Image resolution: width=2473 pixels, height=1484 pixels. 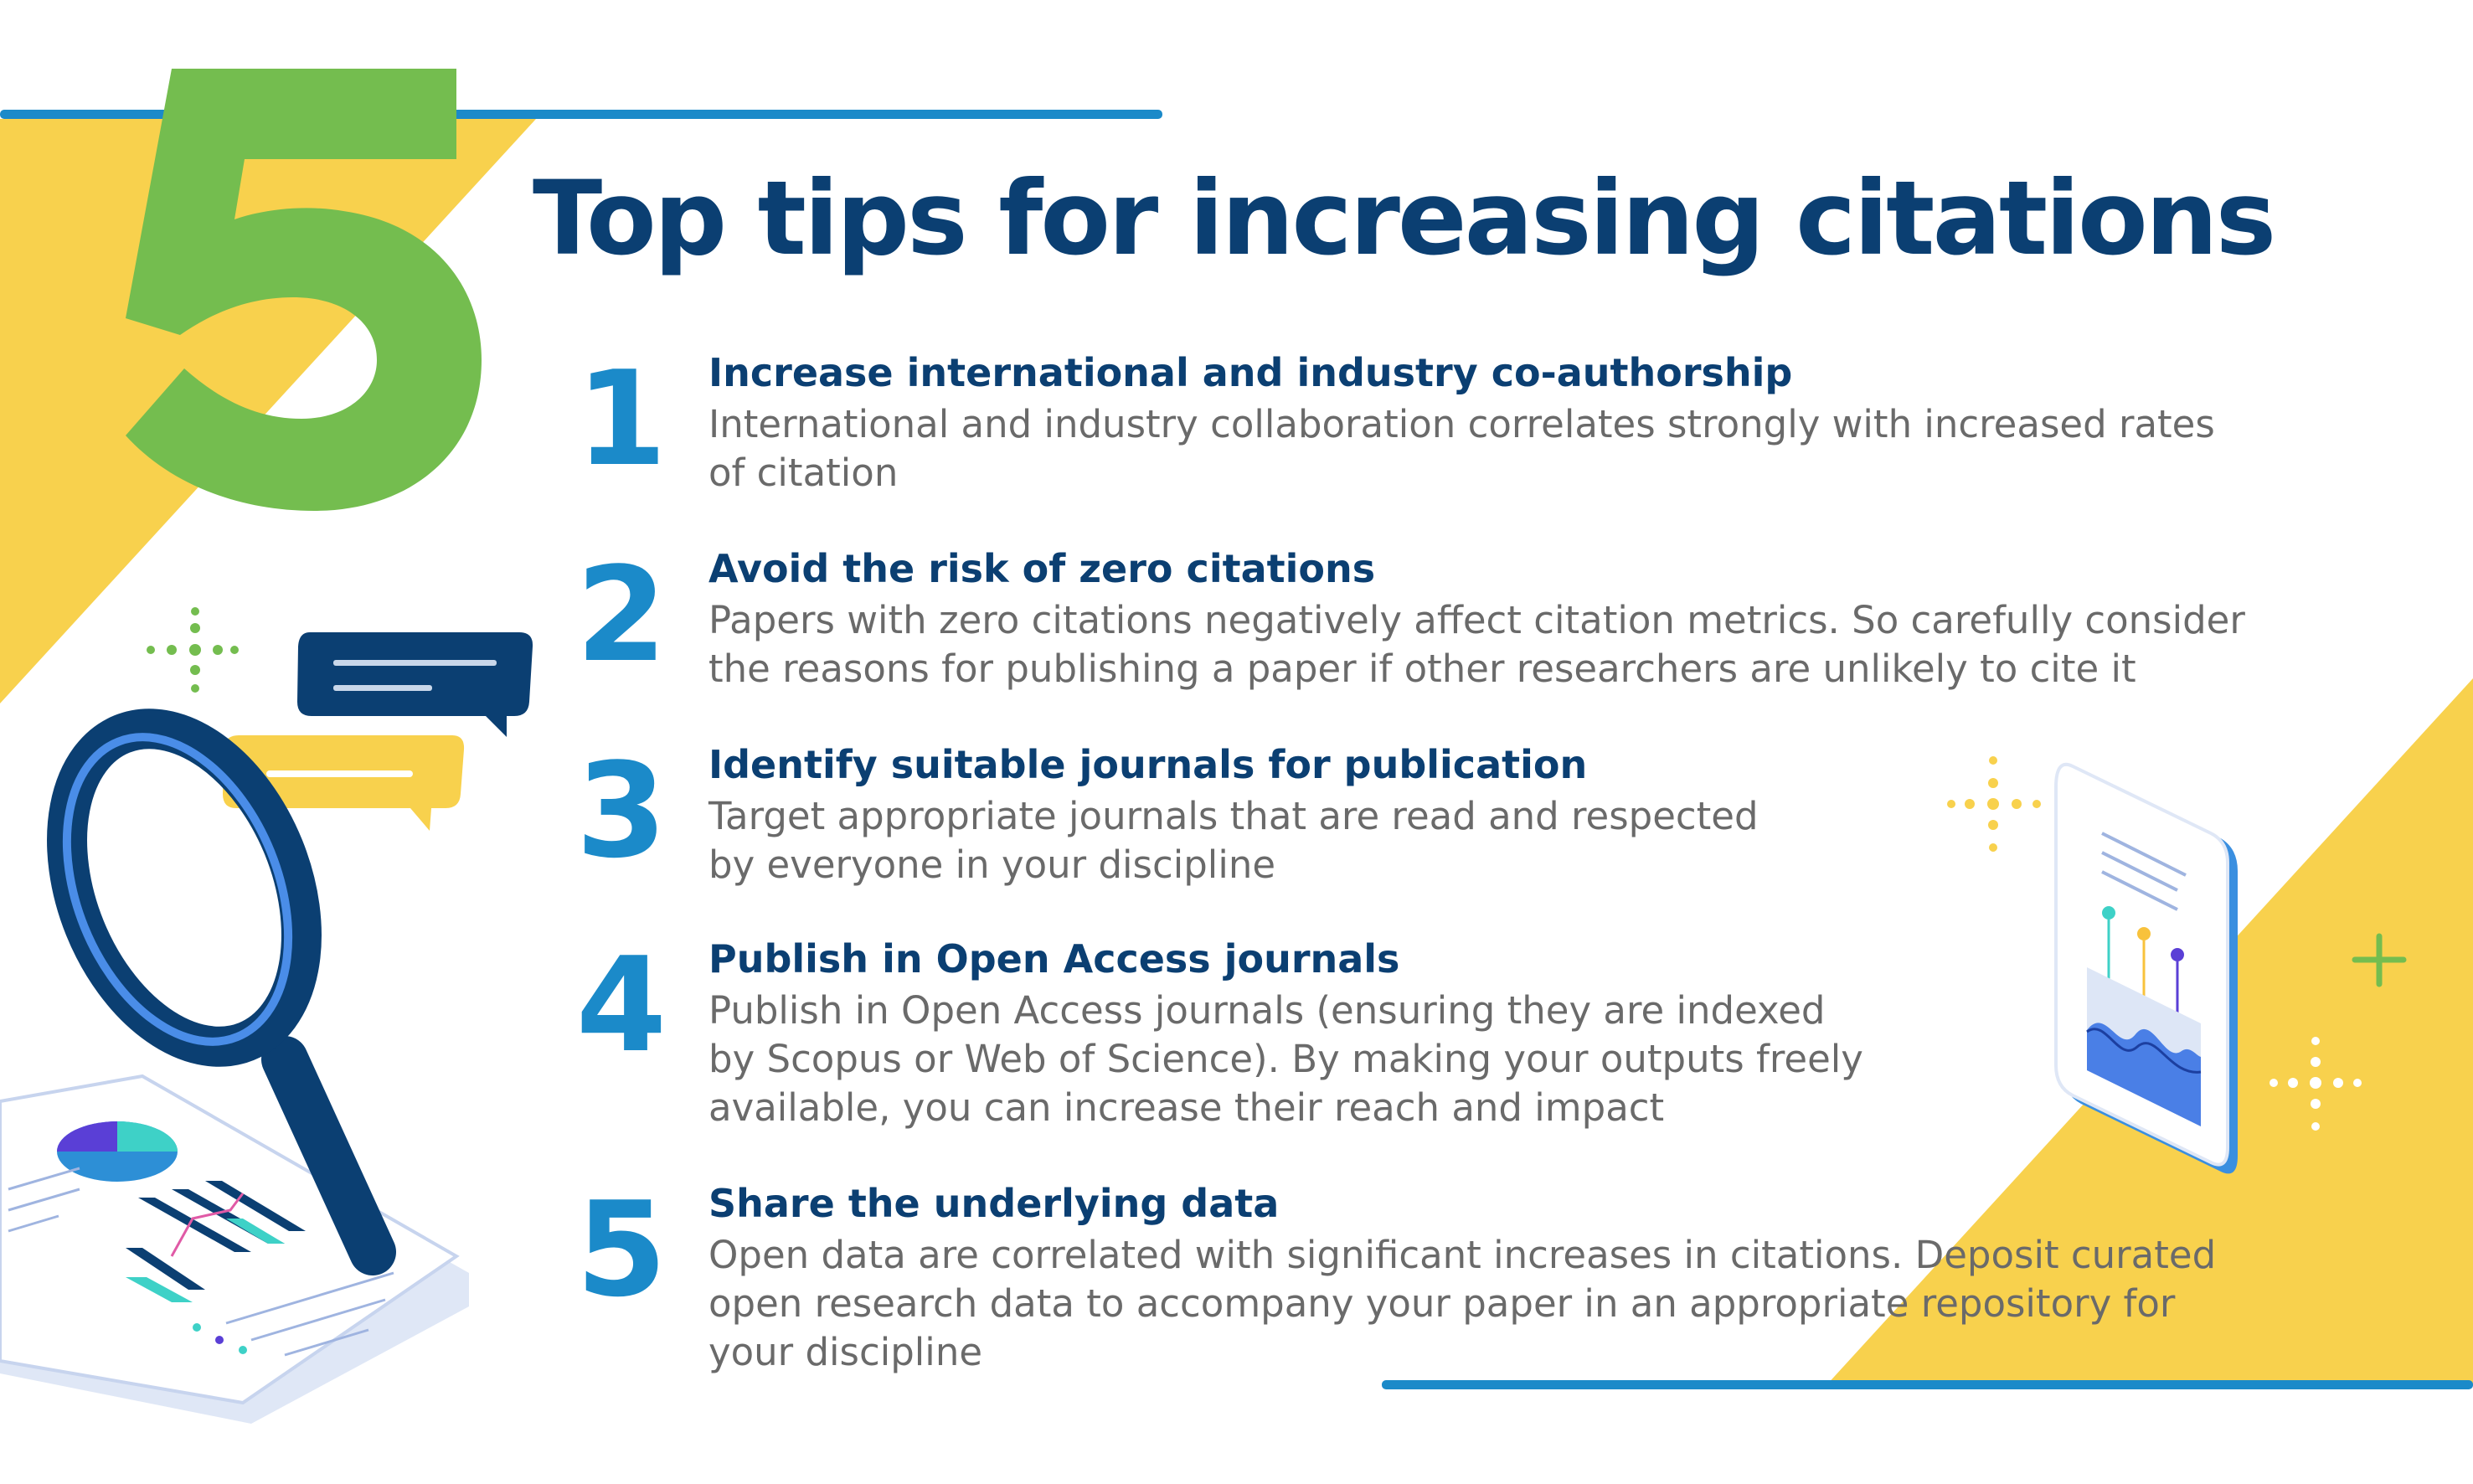 I want to click on sparkle-icon-left, so click(x=193, y=650).